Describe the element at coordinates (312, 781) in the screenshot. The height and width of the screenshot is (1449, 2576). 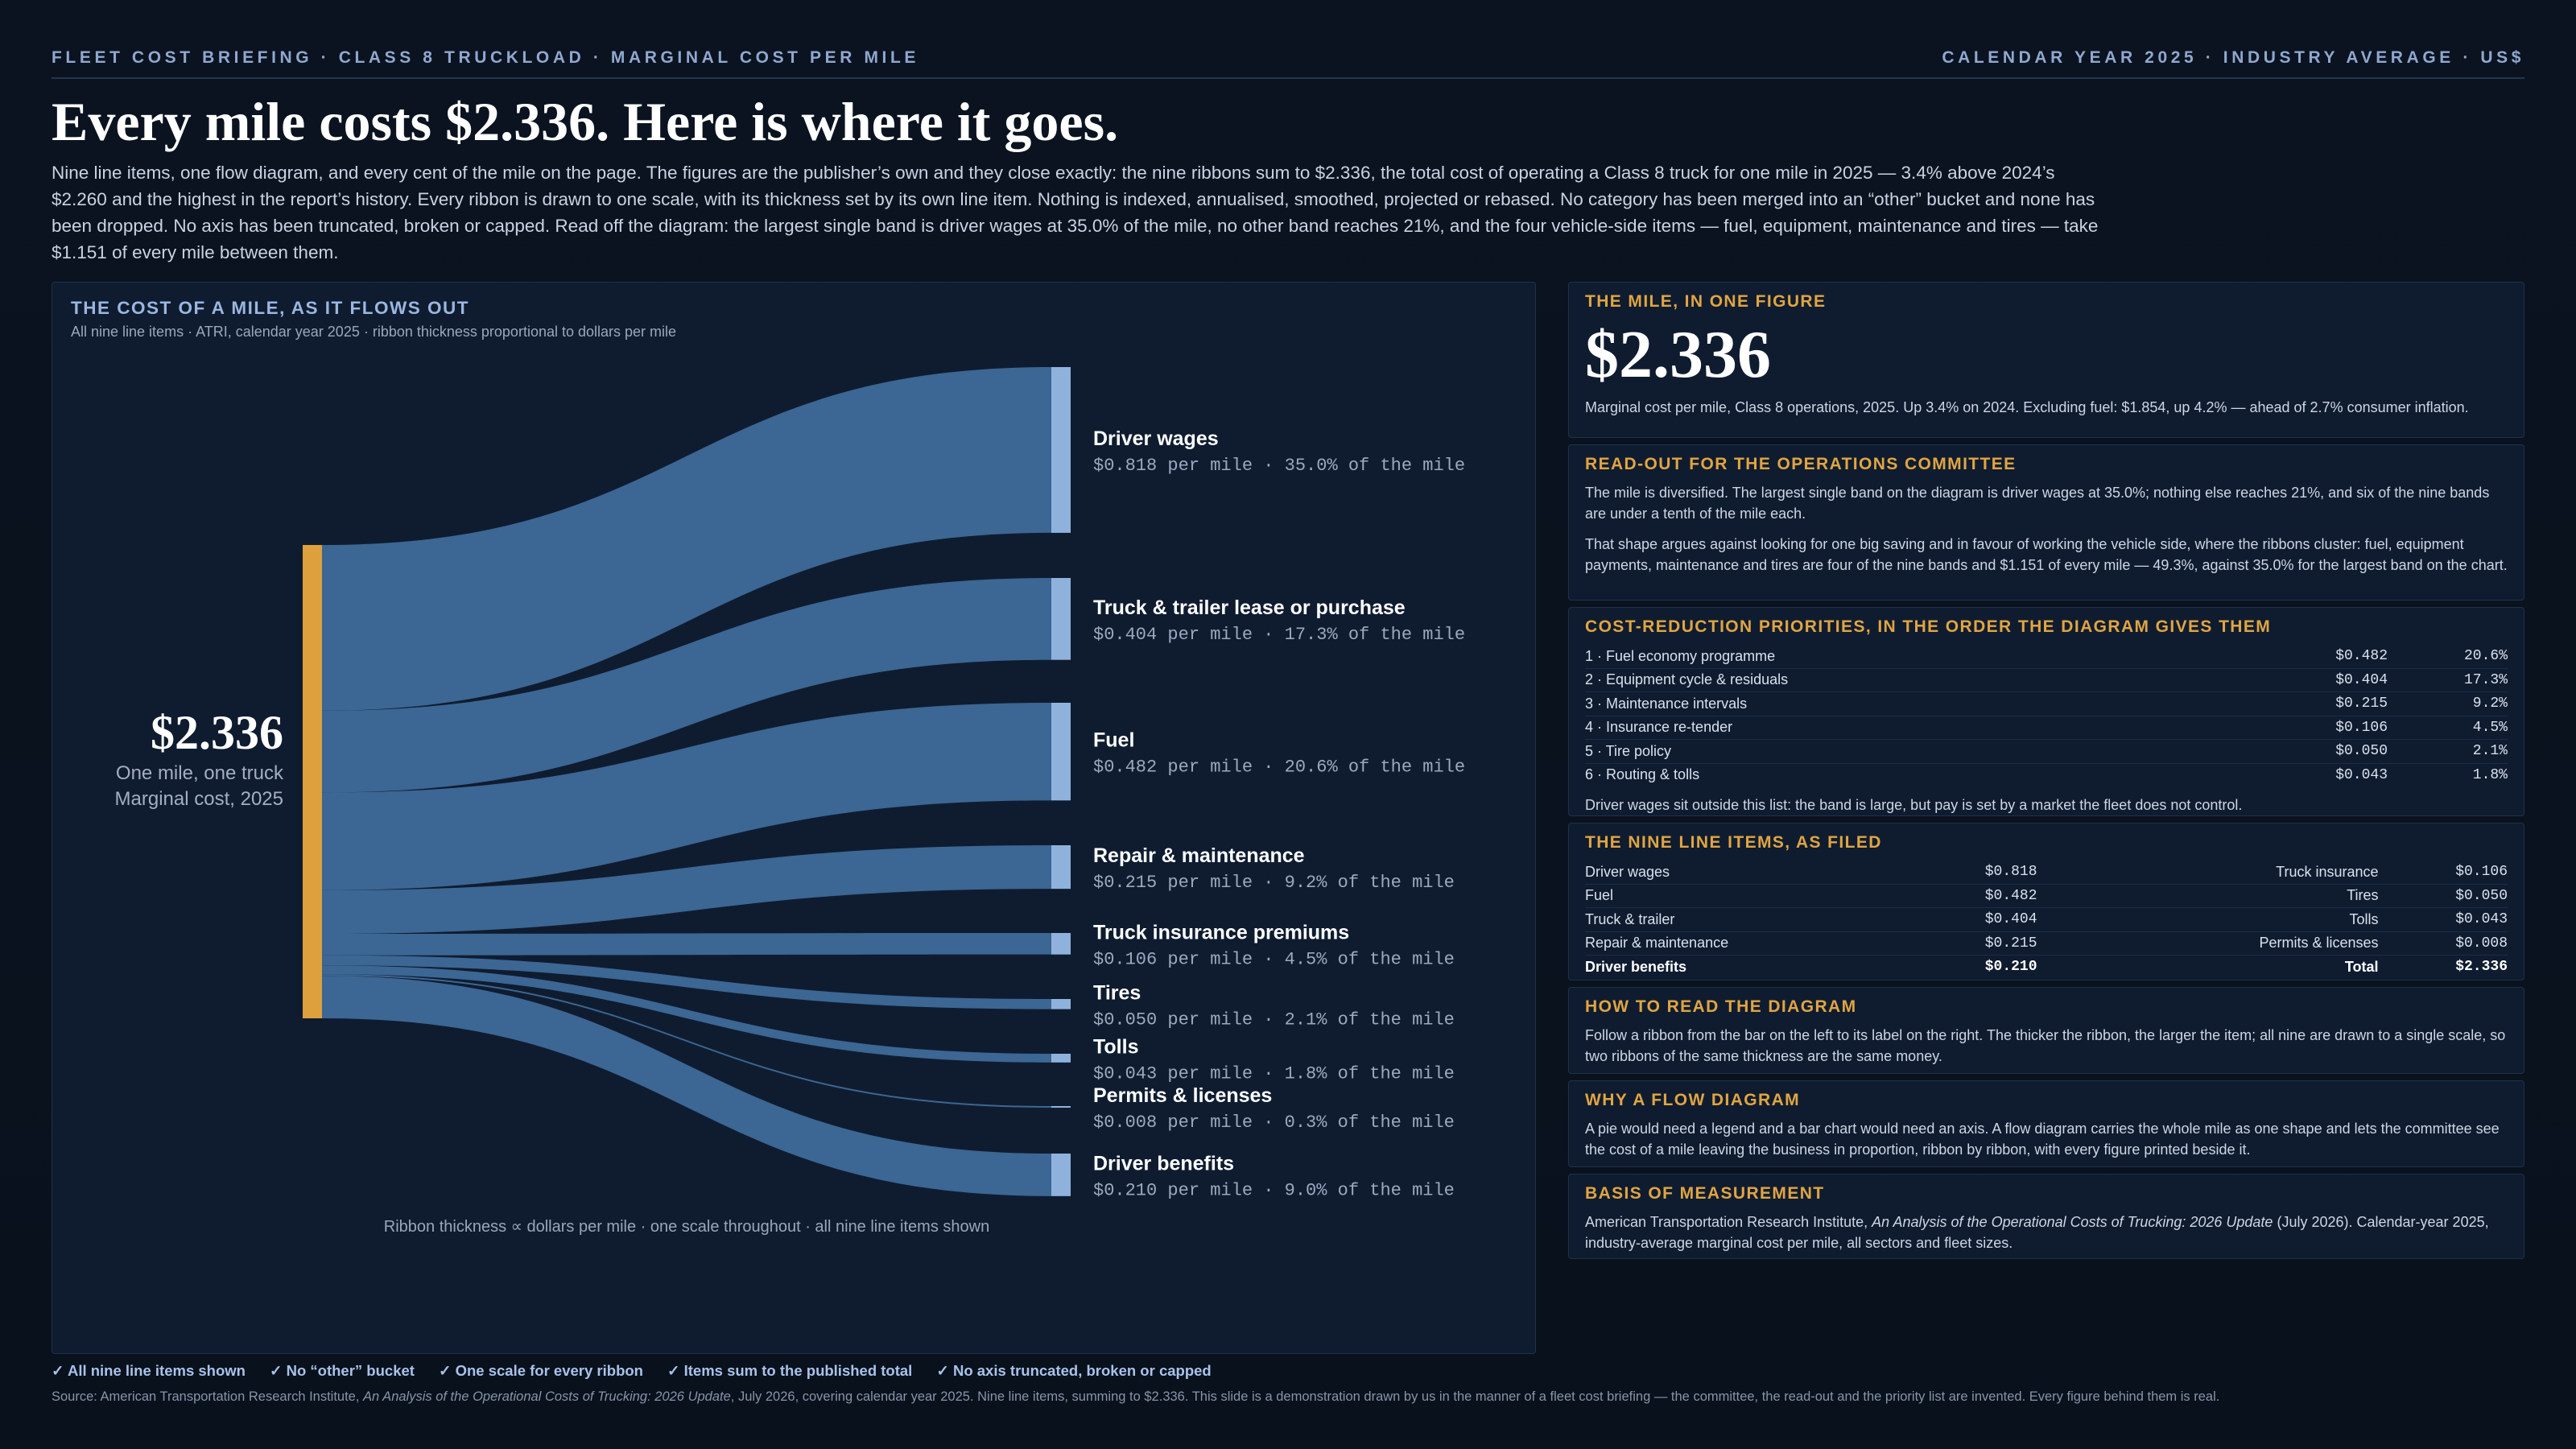
I see `source-bar` at that location.